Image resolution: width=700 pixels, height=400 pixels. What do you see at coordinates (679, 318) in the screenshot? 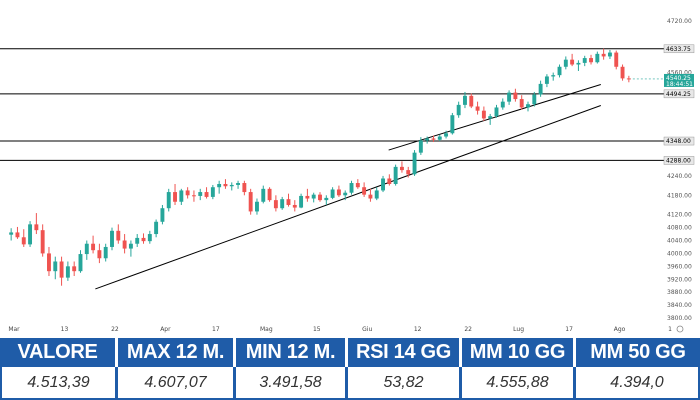
I see `y-tick-label: 3800.00` at bounding box center [679, 318].